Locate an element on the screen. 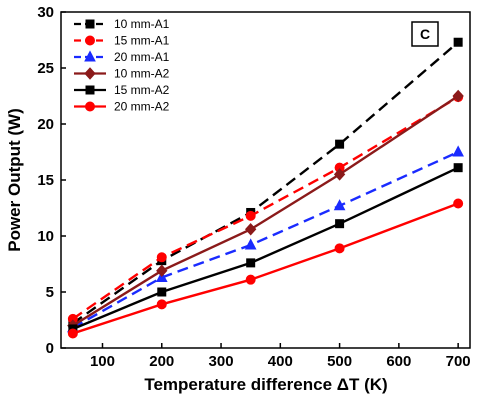 The image size is (480, 400). legend-entry: 10 mm-A1 is located at coordinates (122, 24).